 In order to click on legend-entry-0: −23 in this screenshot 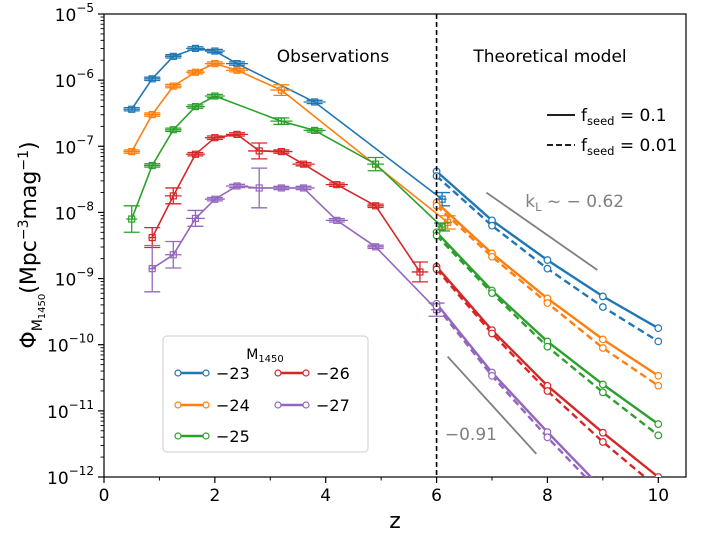, I will do `click(212, 373)`.